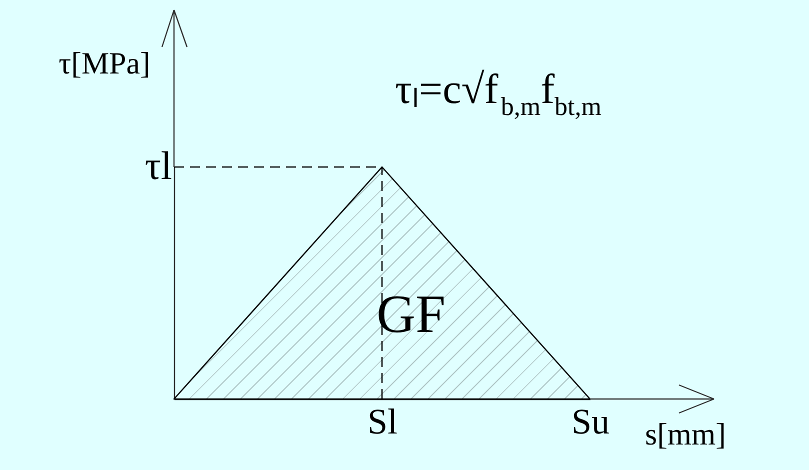  Describe the element at coordinates (158, 165) in the screenshot. I see `ref-line-label: τl` at that location.